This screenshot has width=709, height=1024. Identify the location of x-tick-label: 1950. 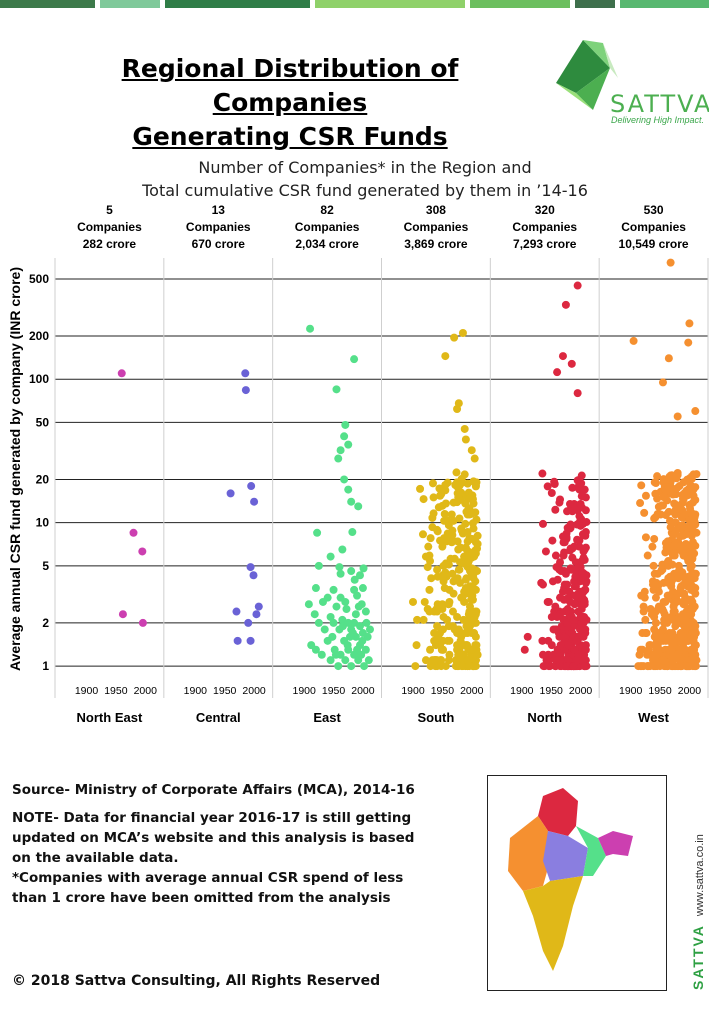
(552, 691).